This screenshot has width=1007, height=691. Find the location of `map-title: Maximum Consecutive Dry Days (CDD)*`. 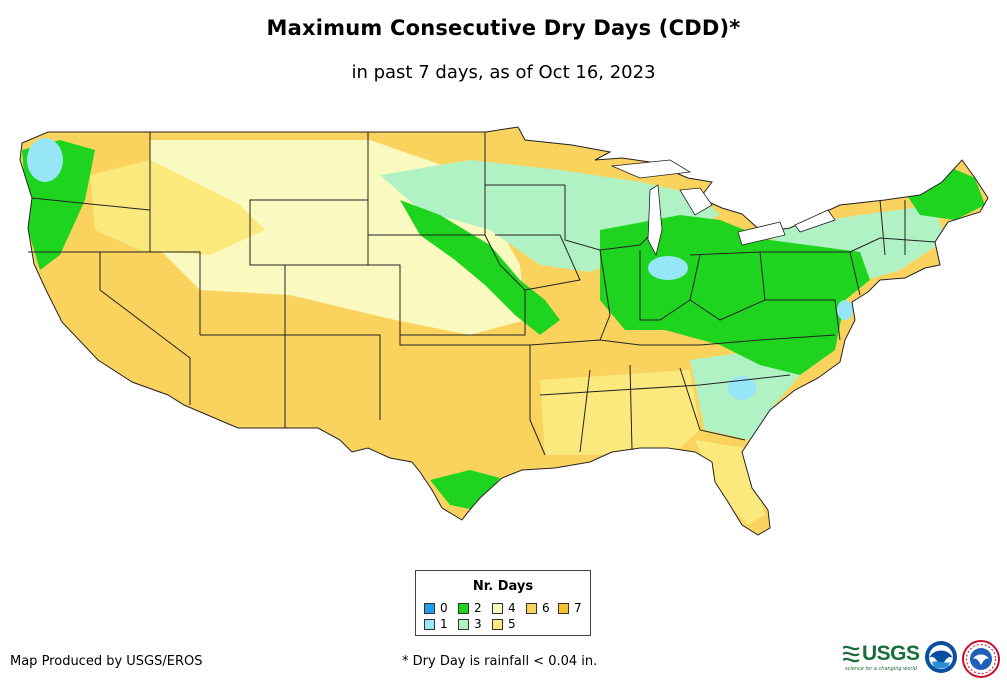

map-title: Maximum Consecutive Dry Days (CDD)* is located at coordinates (503, 28).